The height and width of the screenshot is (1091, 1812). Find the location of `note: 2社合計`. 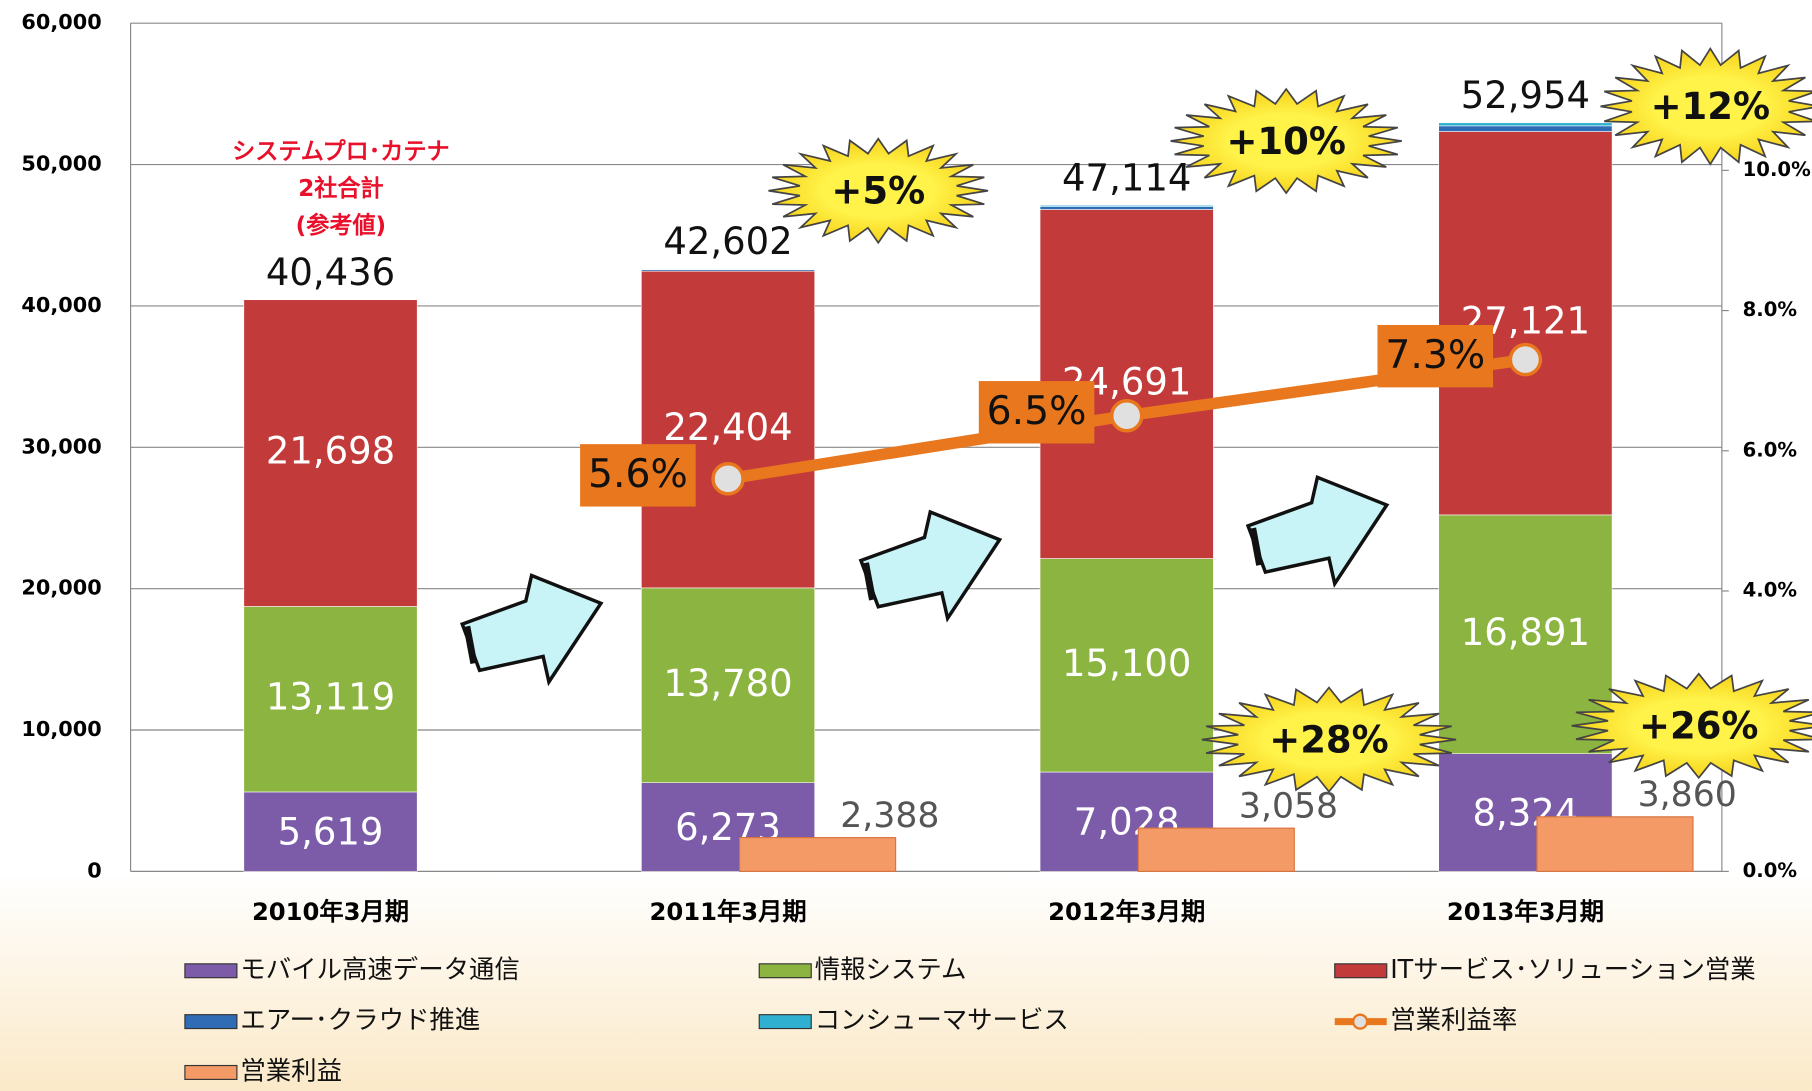

note: 2社合計 is located at coordinates (340, 188).